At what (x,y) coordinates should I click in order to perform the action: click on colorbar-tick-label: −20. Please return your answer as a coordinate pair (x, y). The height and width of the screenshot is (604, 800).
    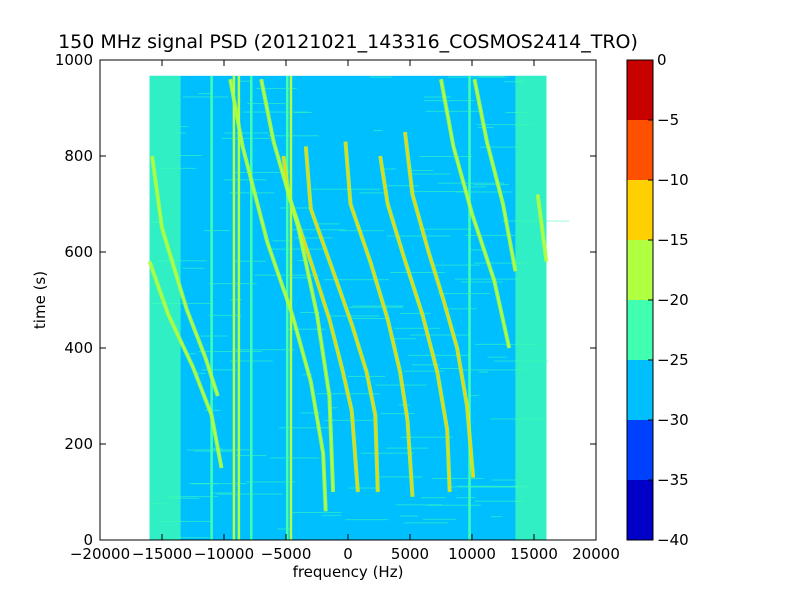
    Looking at the image, I should click on (673, 300).